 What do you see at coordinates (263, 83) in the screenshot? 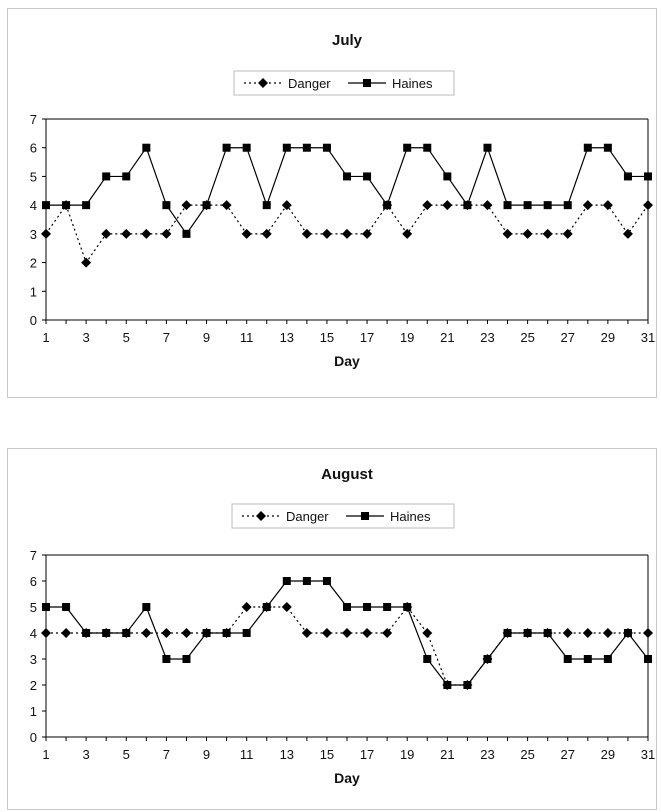
I see `july-legend-marker-danger` at bounding box center [263, 83].